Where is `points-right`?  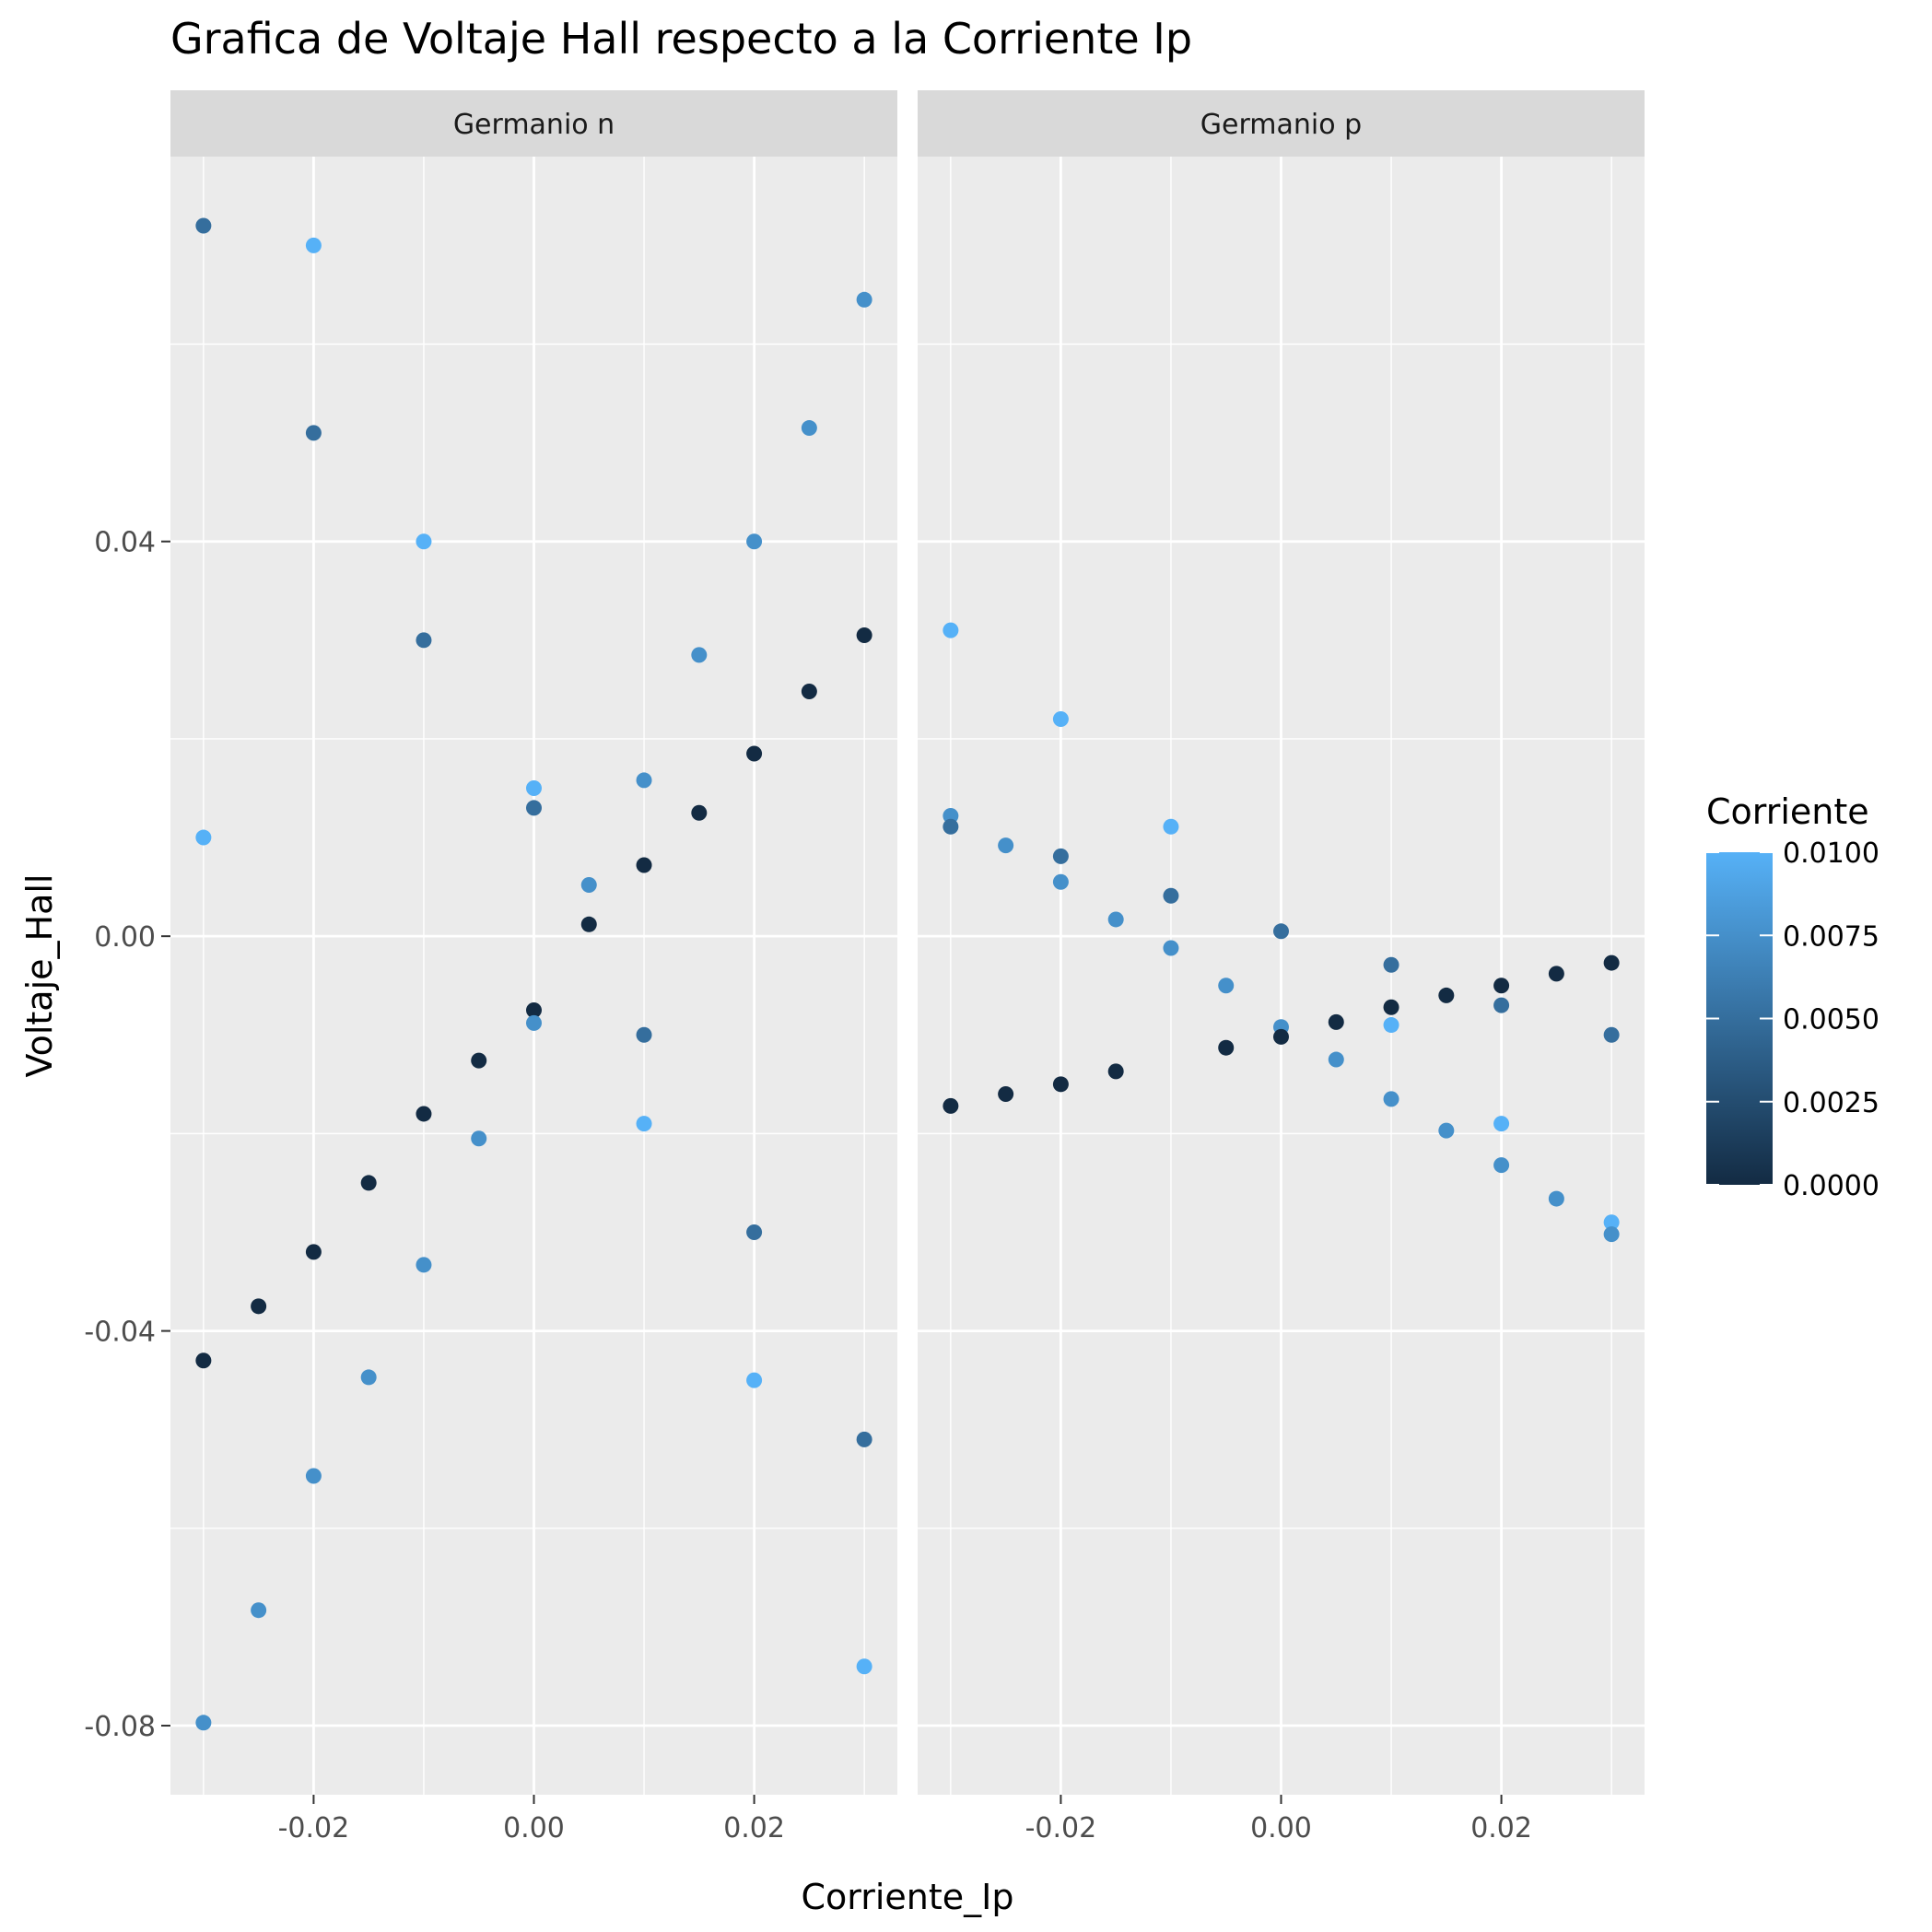
points-right is located at coordinates (1281, 932).